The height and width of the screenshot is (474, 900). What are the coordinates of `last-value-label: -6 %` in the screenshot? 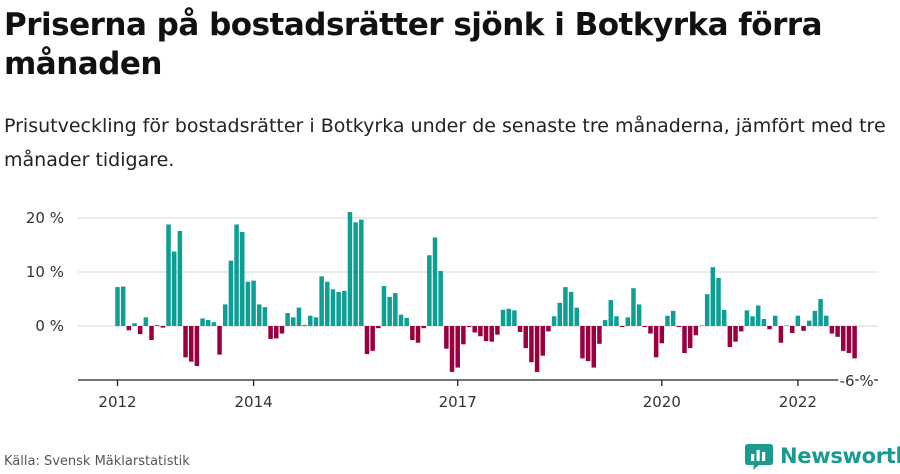 It's located at (857, 381).